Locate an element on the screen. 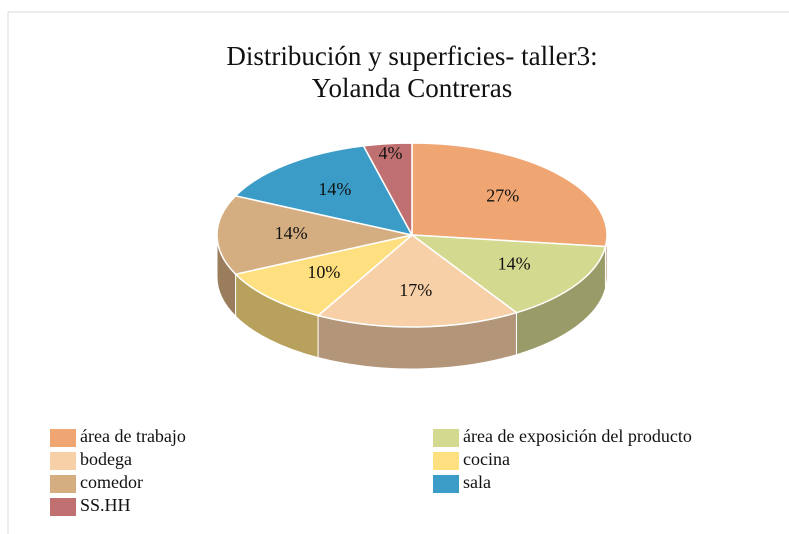 Image resolution: width=789 pixels, height=534 pixels. legend-label: área de exposición del producto is located at coordinates (577, 436).